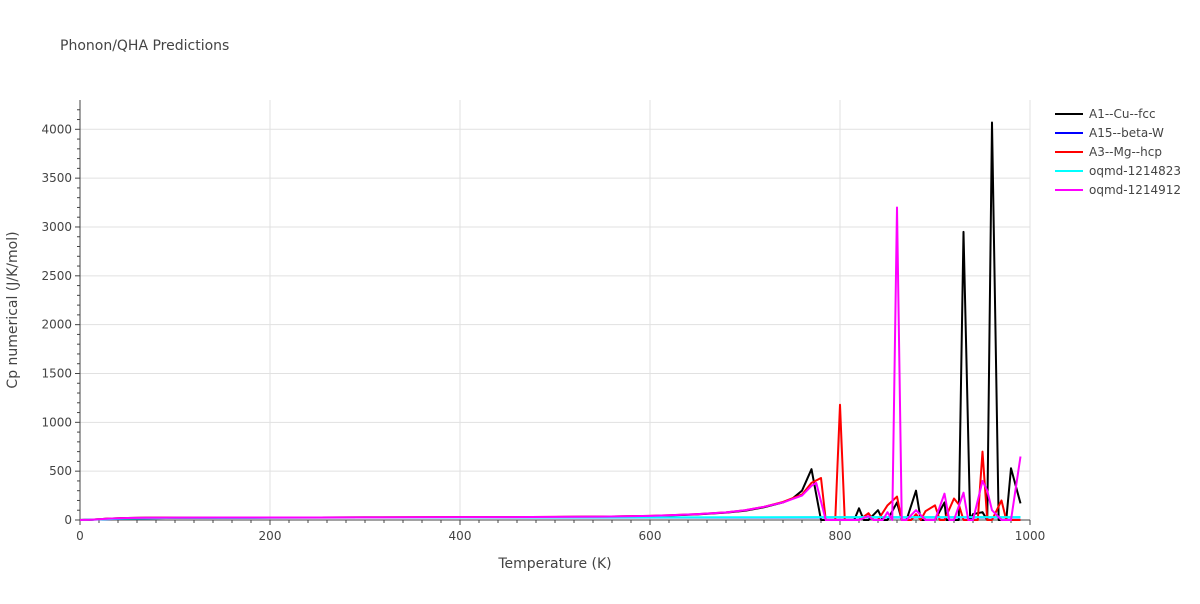 Image resolution: width=1200 pixels, height=604 pixels. I want to click on x-tick-label: 200, so click(270, 536).